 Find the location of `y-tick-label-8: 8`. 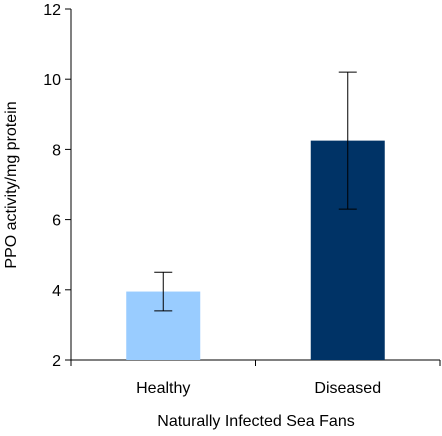

y-tick-label-8: 8 is located at coordinates (56, 150).